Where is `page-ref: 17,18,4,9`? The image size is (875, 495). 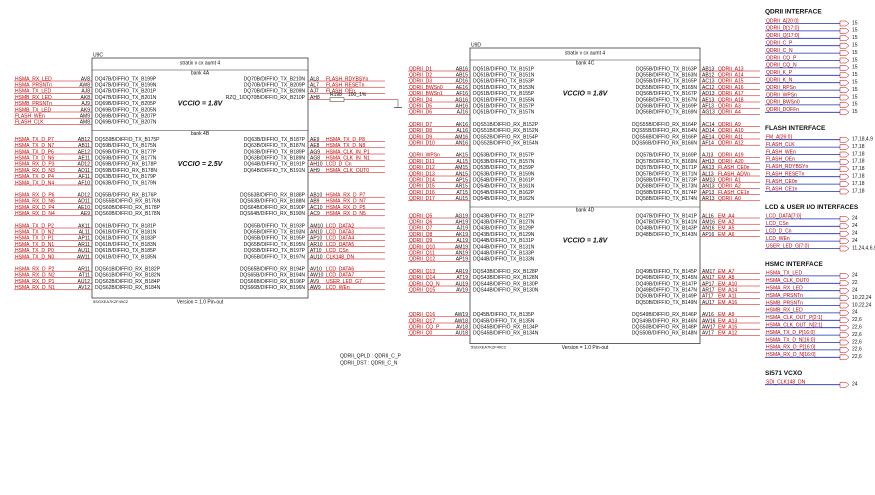 page-ref: 17,18,4,9 is located at coordinates (862, 140).